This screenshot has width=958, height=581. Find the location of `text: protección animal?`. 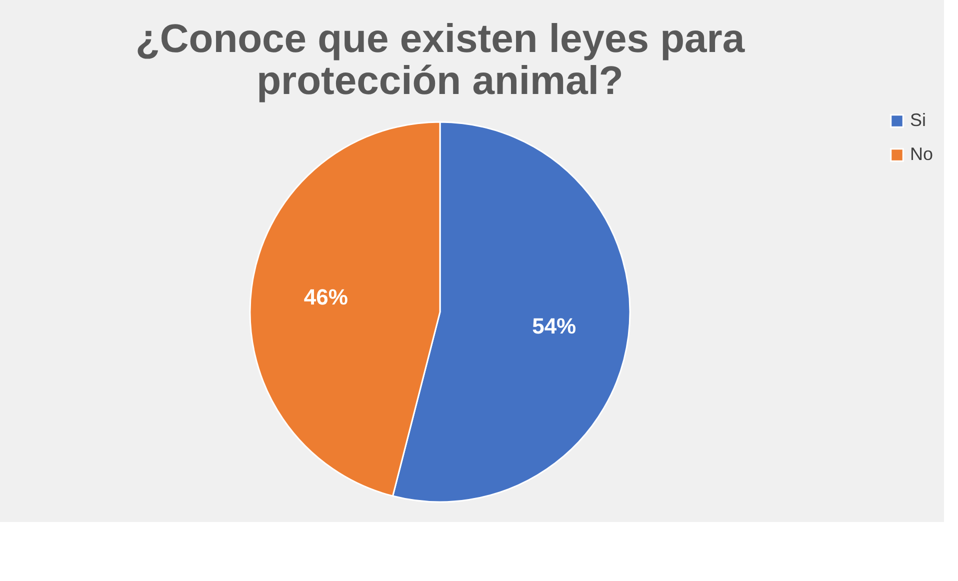

text: protección animal? is located at coordinates (440, 81).